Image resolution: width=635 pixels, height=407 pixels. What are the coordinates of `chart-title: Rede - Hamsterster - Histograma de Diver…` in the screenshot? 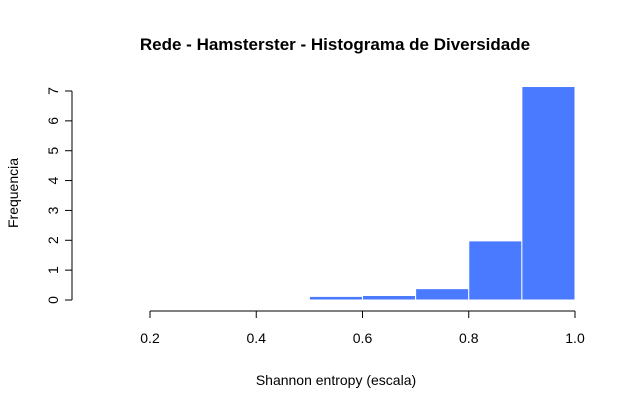 It's located at (335, 44).